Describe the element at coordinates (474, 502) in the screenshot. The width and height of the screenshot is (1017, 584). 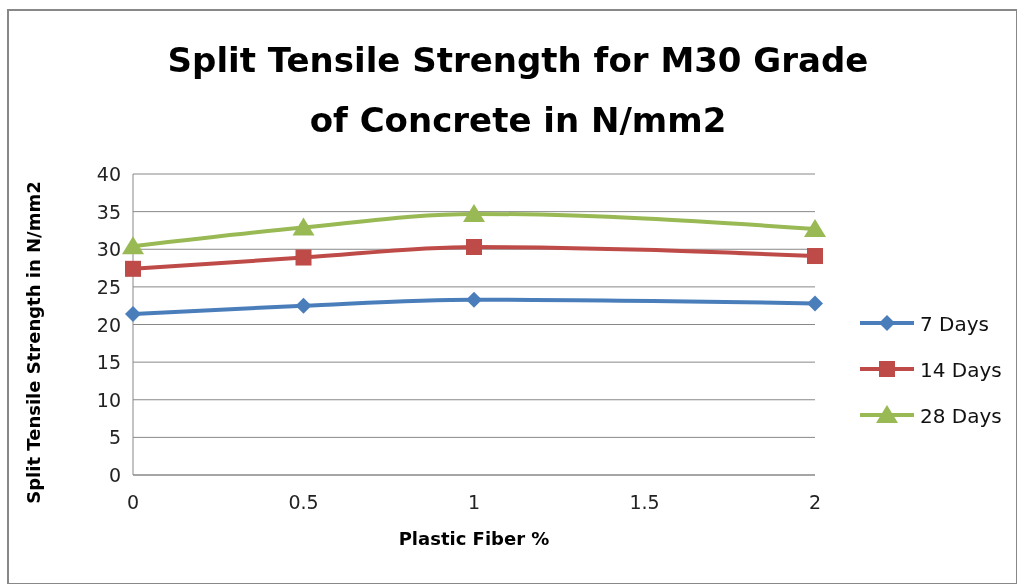
I see `x-tick-label: 1` at that location.